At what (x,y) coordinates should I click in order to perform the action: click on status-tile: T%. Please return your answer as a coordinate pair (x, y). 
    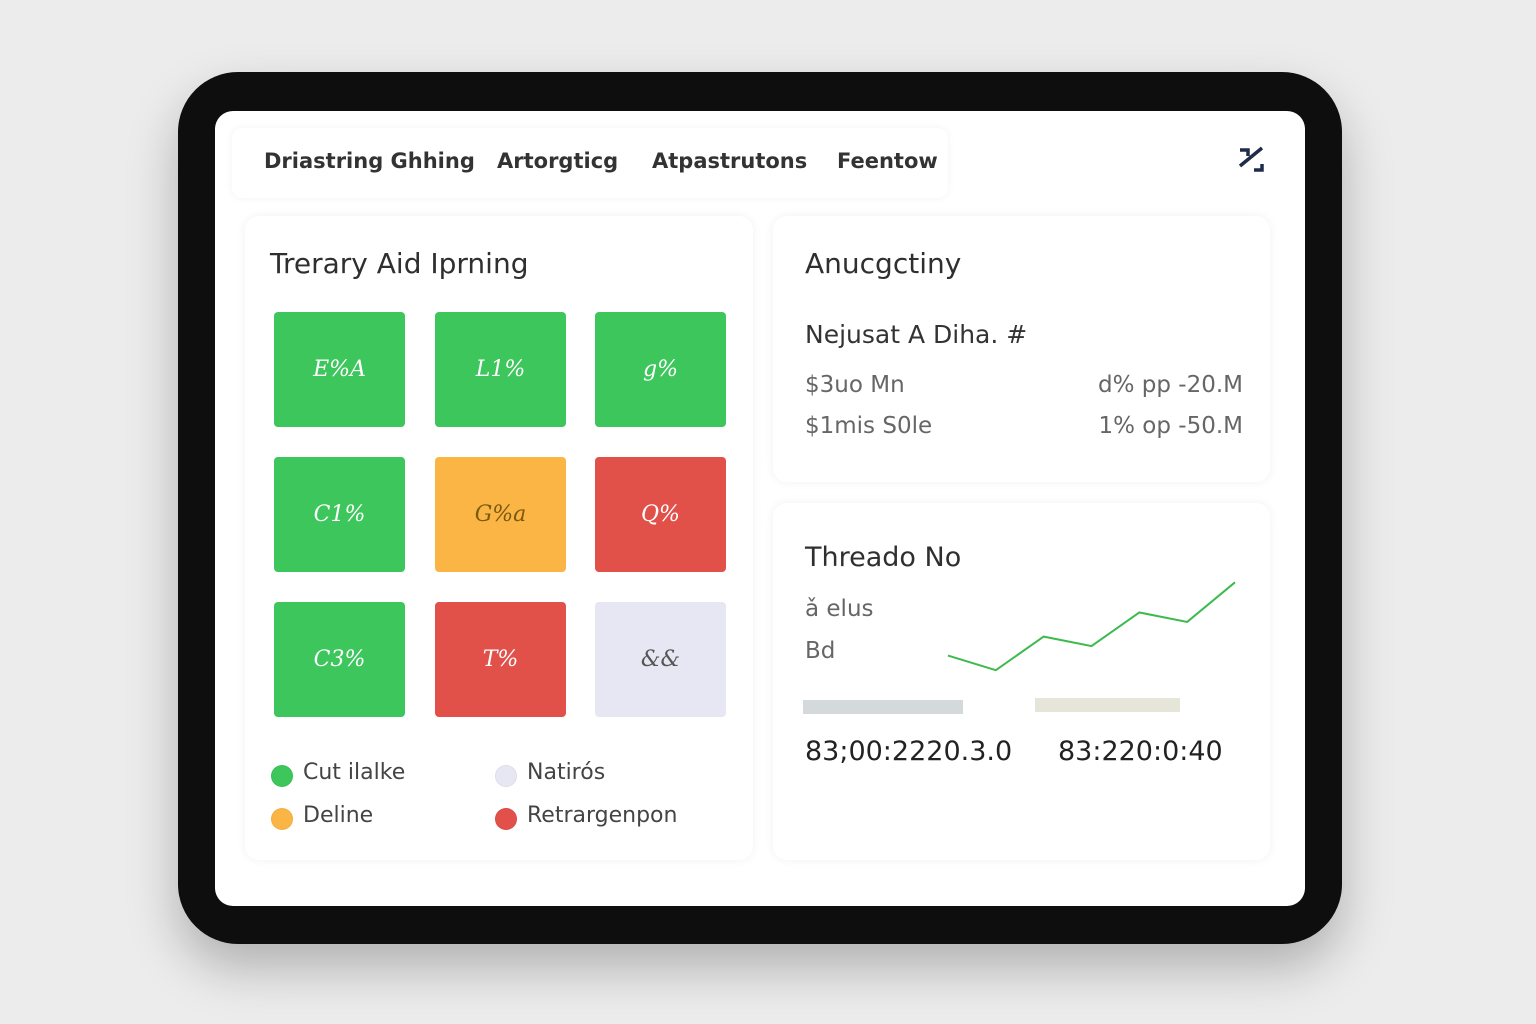
    Looking at the image, I should click on (500, 659).